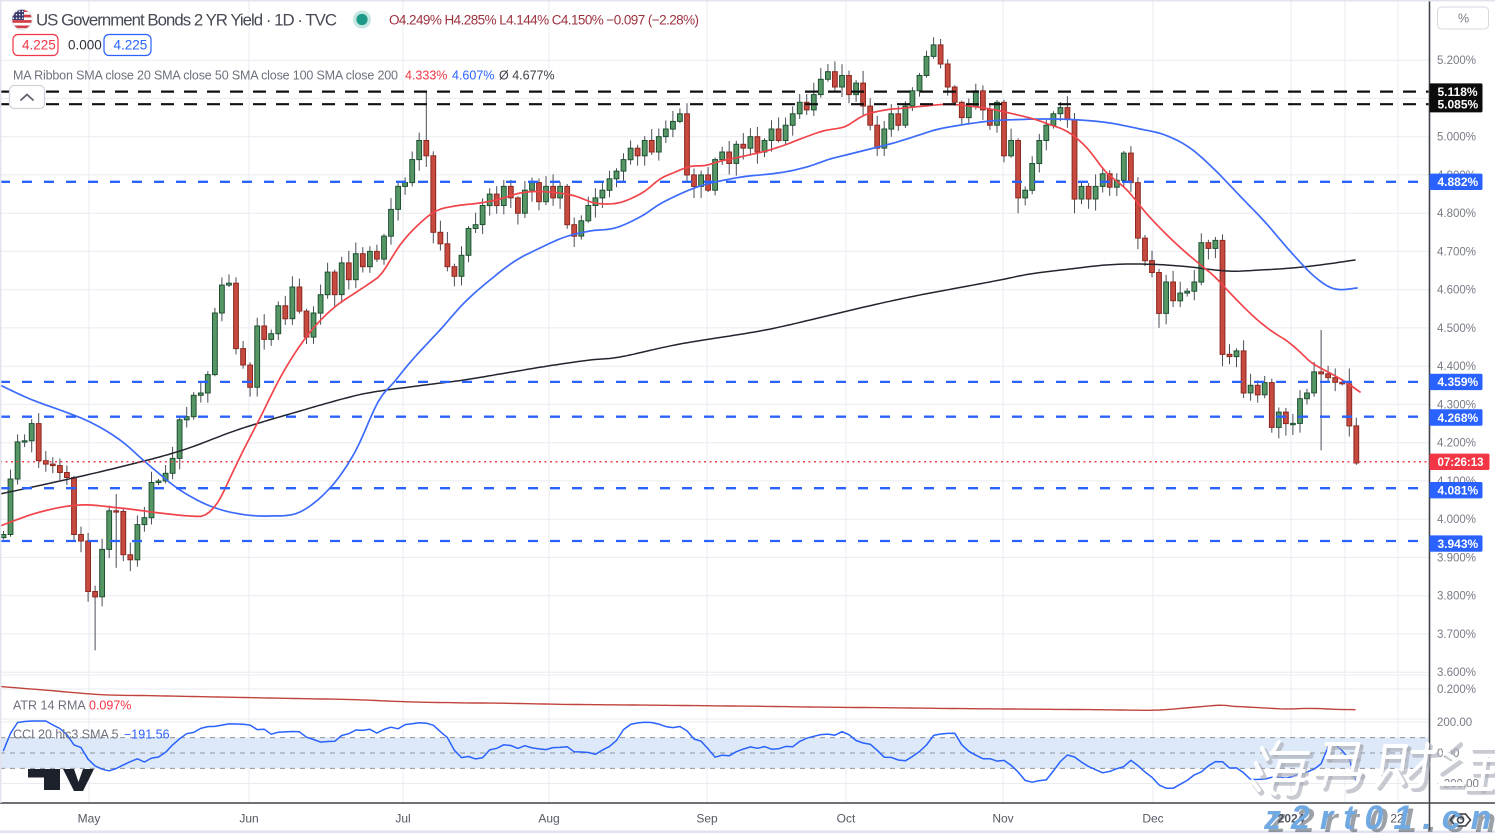 Image resolution: width=1495 pixels, height=833 pixels. Describe the element at coordinates (527, 76) in the screenshot. I see `svg-text: Ø 4.677%` at that location.